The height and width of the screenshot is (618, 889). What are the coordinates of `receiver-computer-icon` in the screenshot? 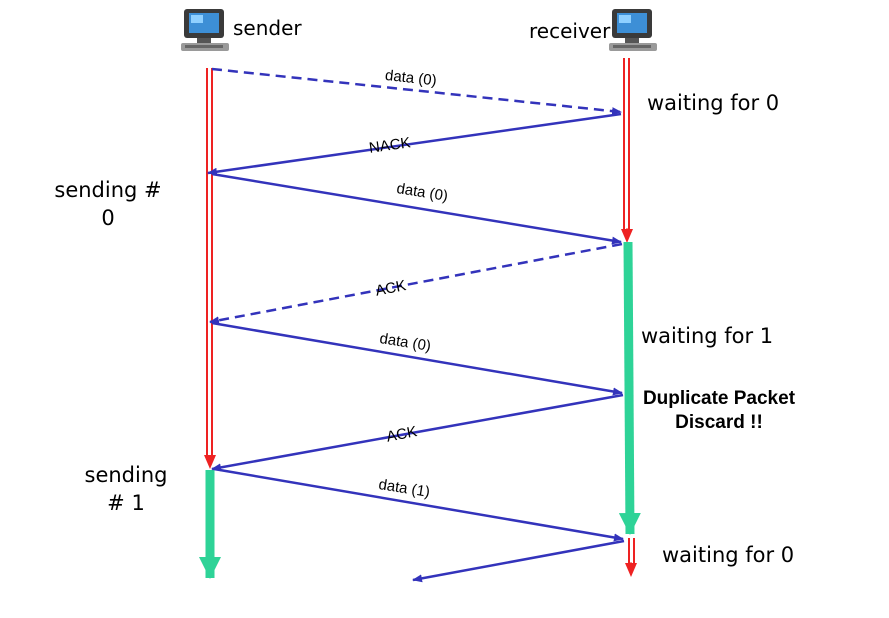 It's located at (633, 30).